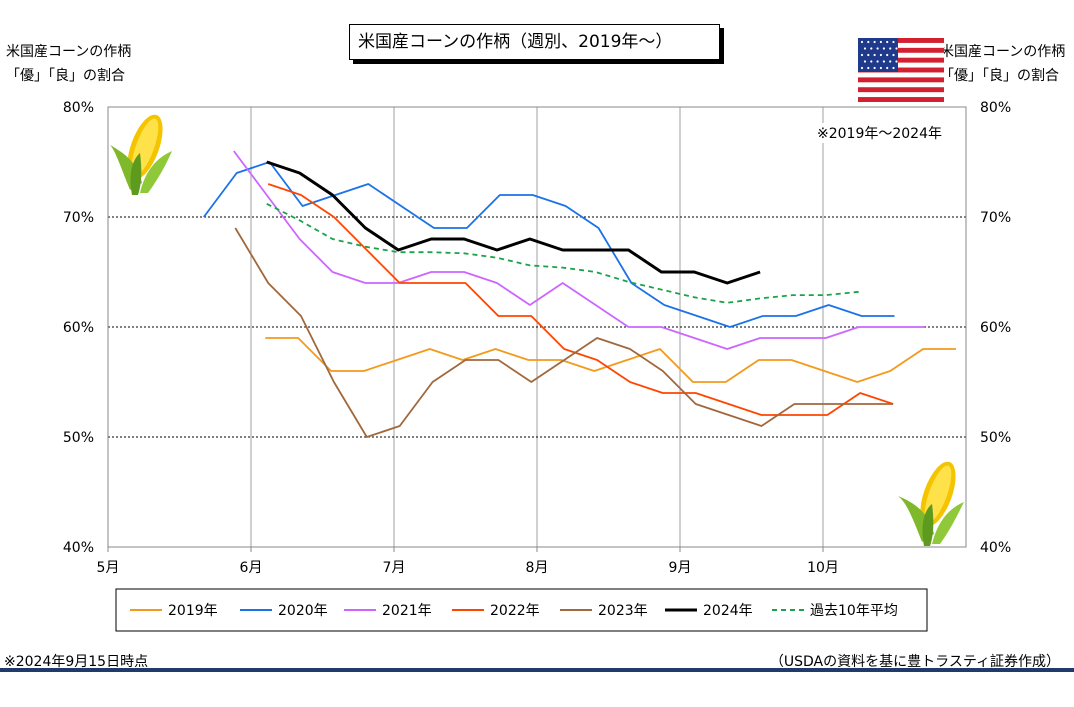 The image size is (1074, 707). Describe the element at coordinates (995, 328) in the screenshot. I see `y-tick-label-right: 60%` at that location.